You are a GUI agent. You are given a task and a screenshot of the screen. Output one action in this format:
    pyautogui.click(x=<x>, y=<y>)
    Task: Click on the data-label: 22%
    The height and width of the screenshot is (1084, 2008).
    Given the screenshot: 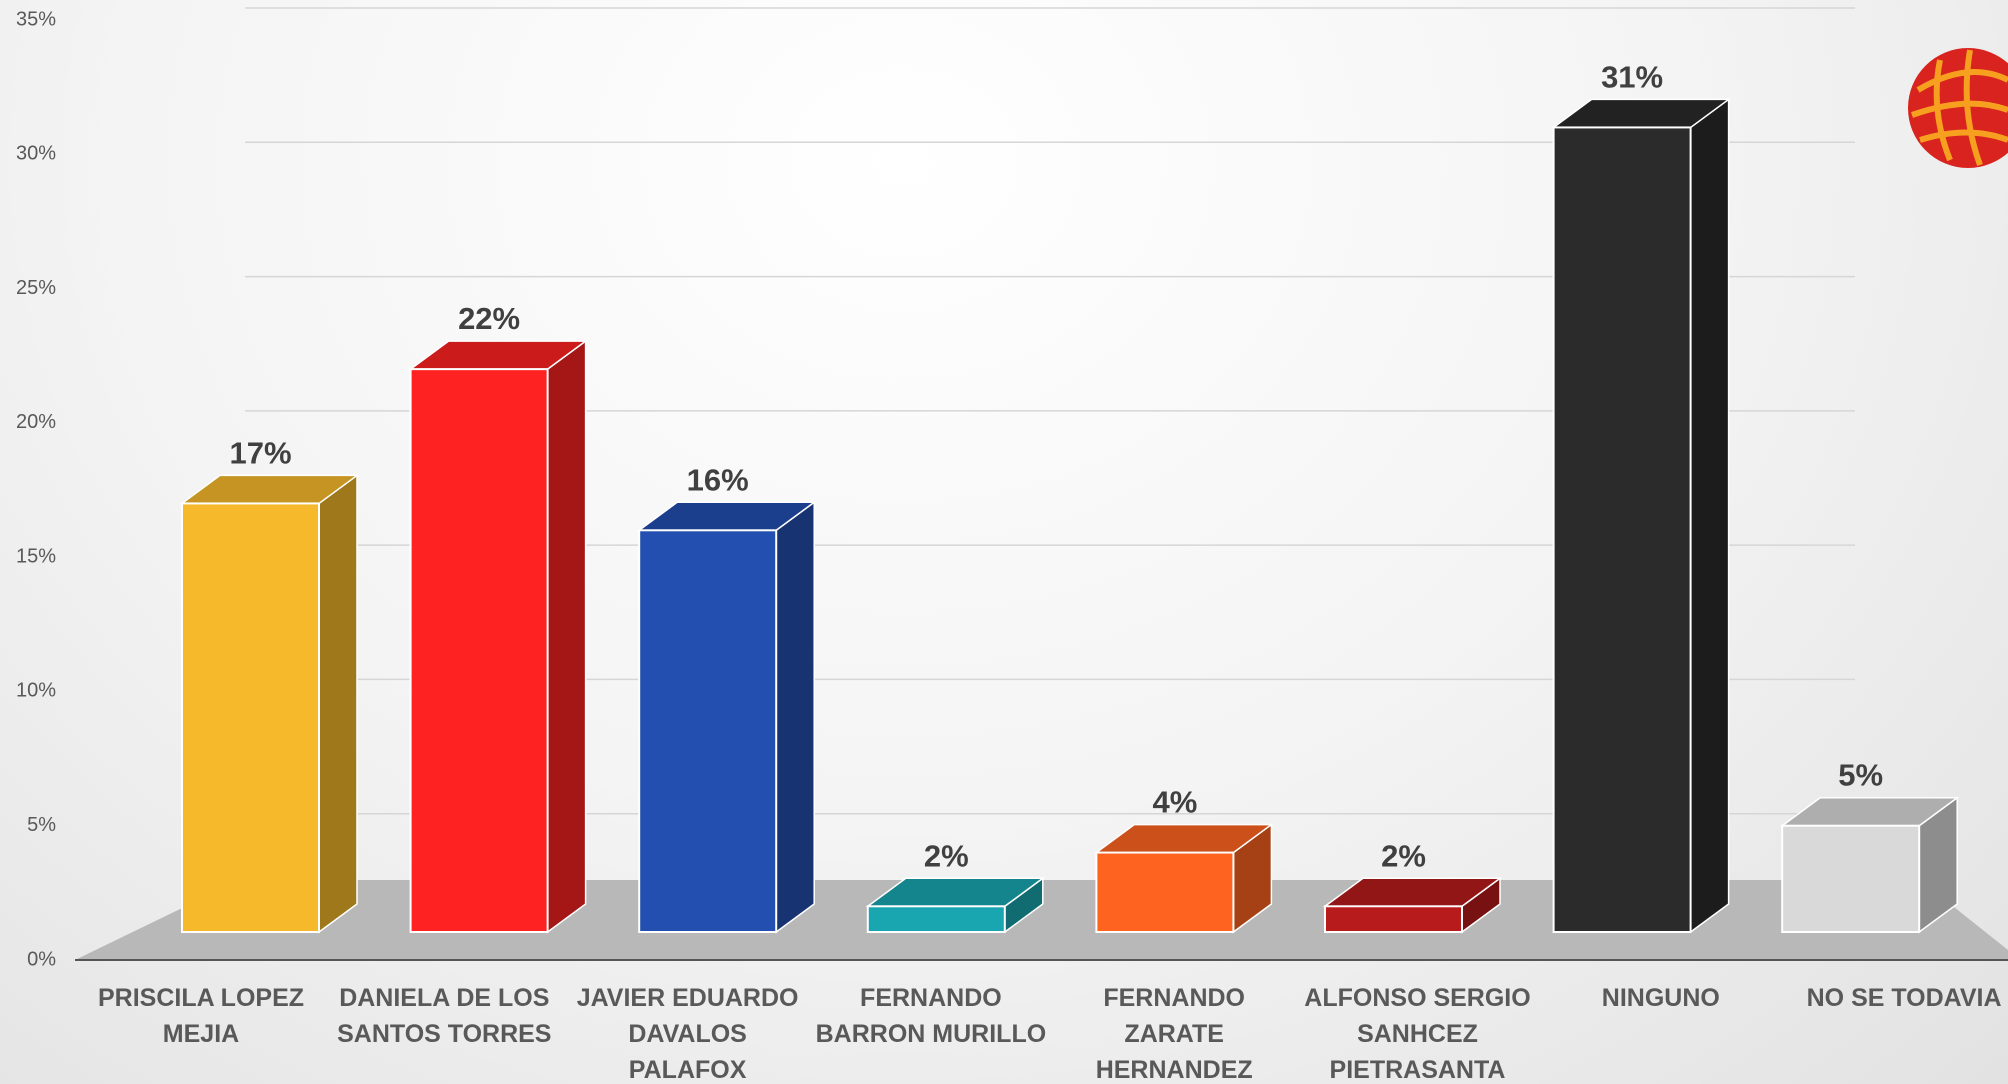 What is the action you would take?
    pyautogui.click(x=489, y=318)
    